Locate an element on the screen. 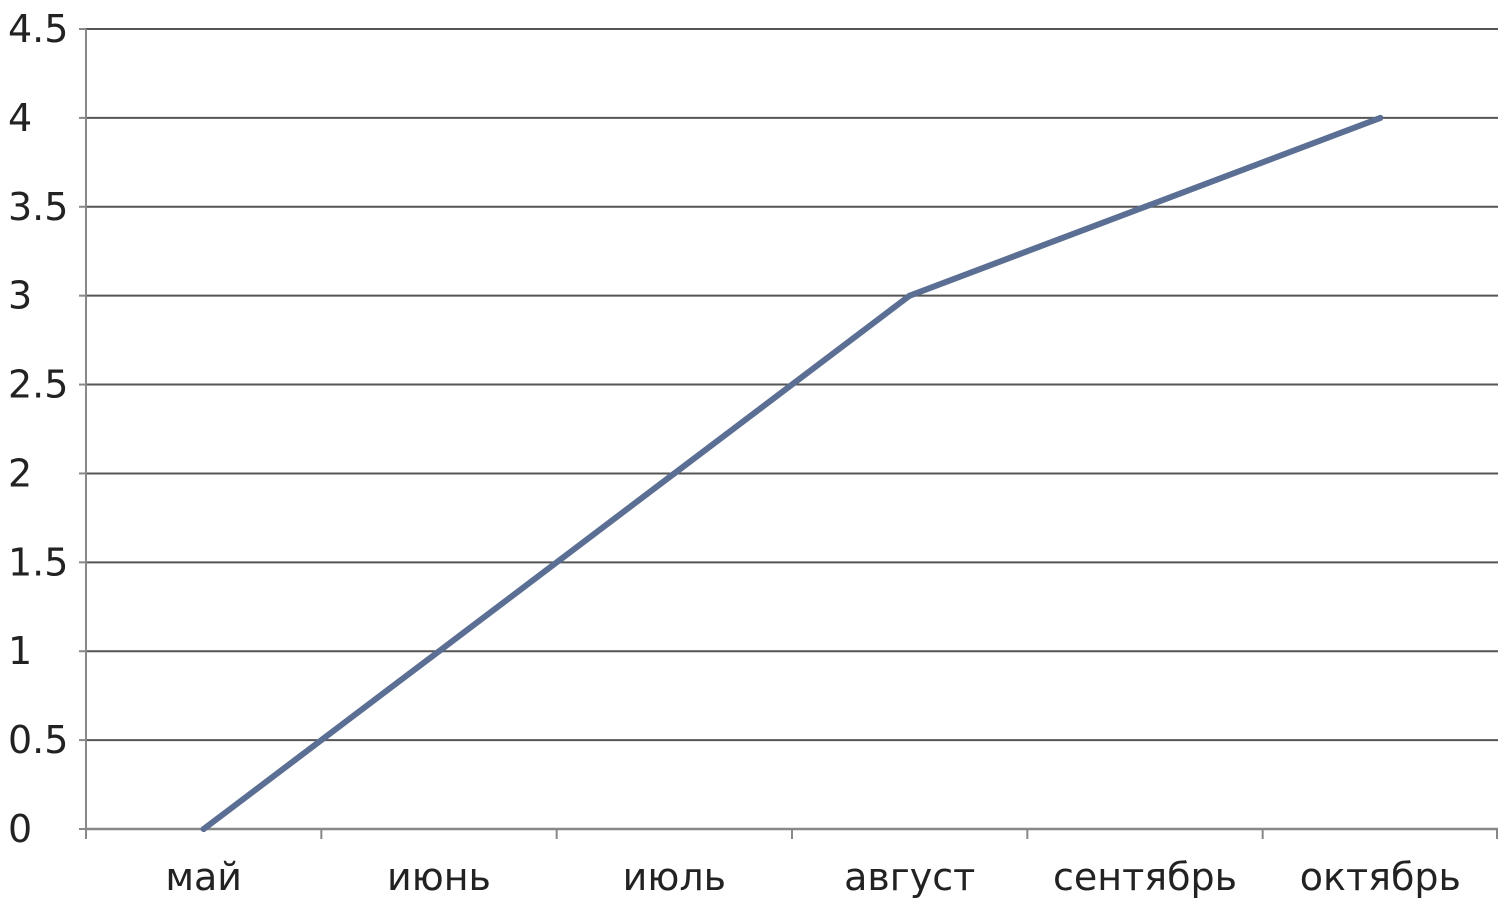 The height and width of the screenshot is (898, 1498). x-tick-label-3: июль is located at coordinates (674, 876).